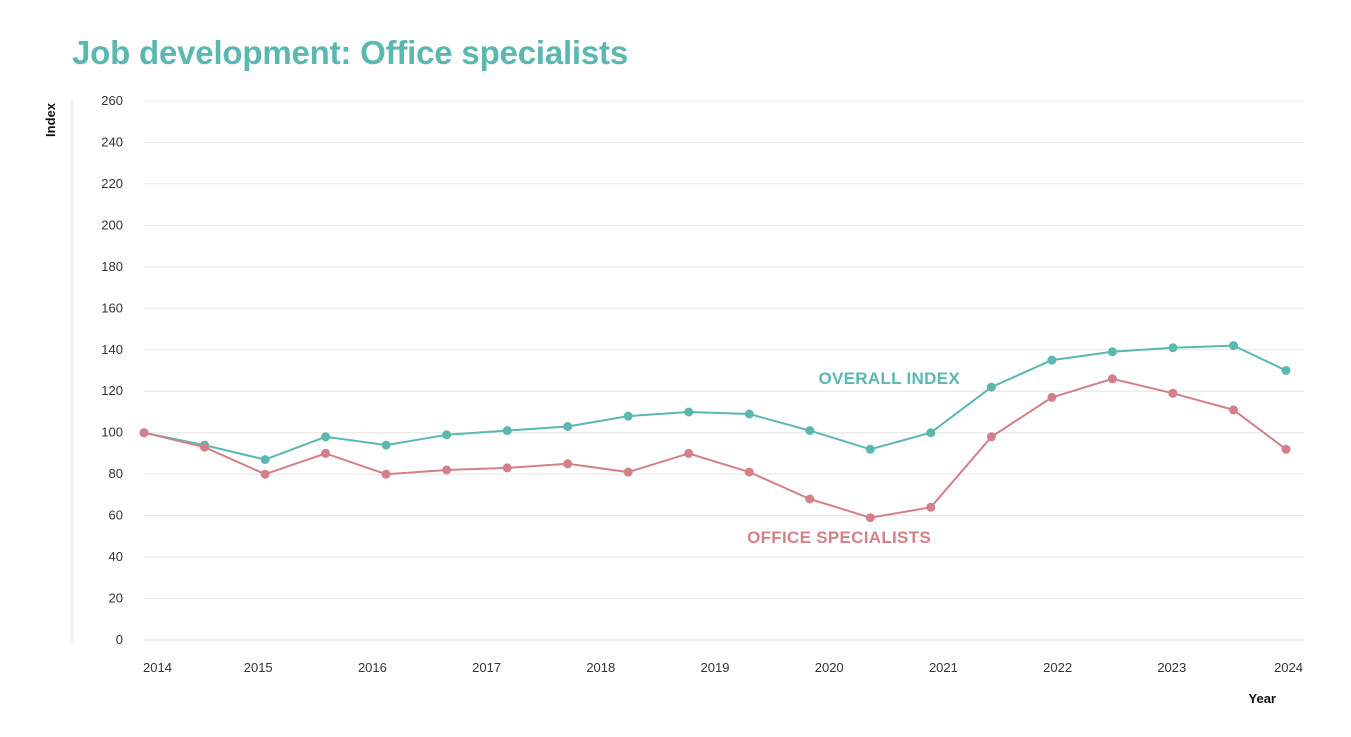 The width and height of the screenshot is (1351, 737). What do you see at coordinates (350, 52) in the screenshot?
I see `chart-title: Job development: Office specialists` at bounding box center [350, 52].